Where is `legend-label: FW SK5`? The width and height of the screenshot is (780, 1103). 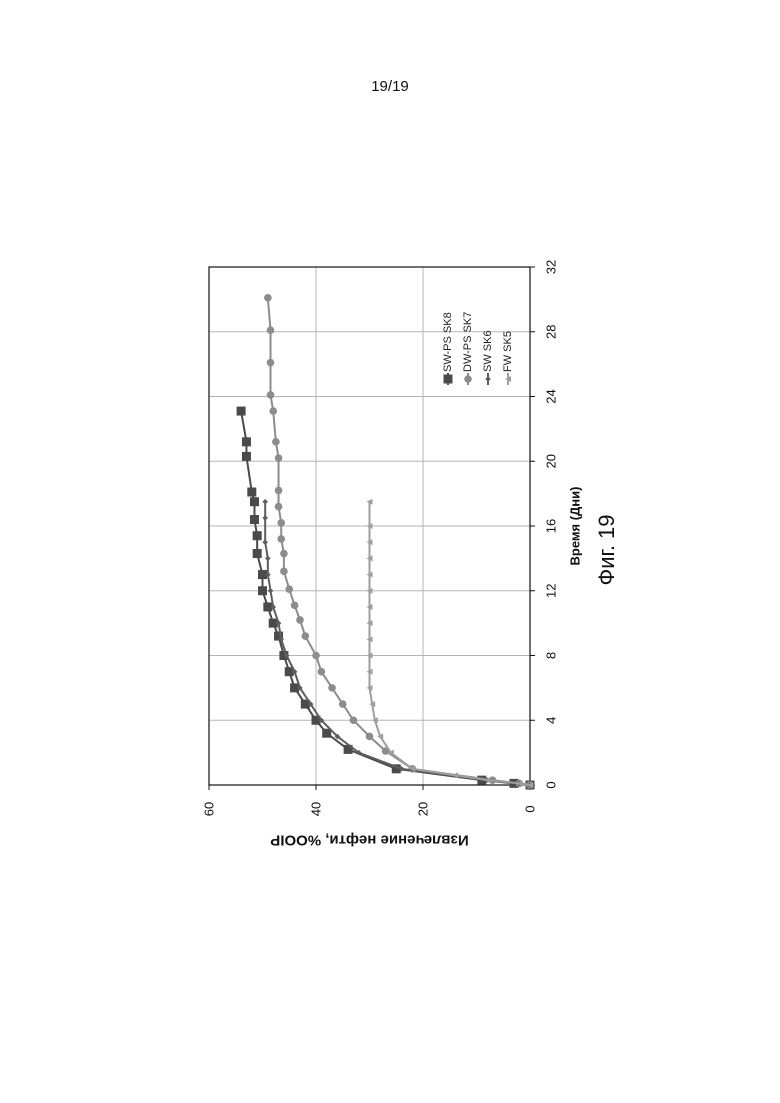
legend-label: FW SK5 is located at coordinates (508, 351).